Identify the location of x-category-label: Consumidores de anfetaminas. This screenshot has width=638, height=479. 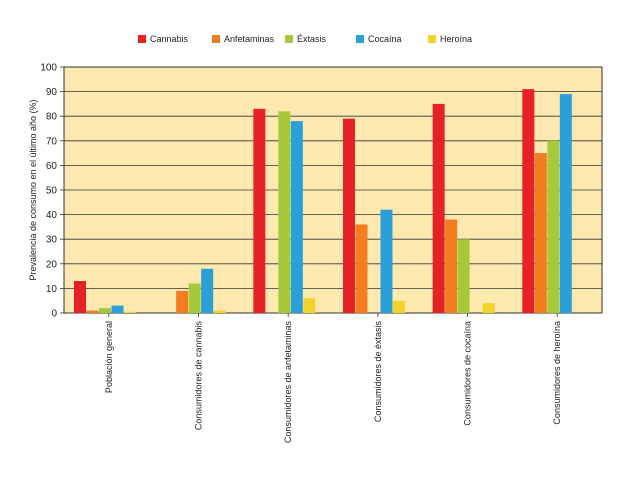
(288, 382).